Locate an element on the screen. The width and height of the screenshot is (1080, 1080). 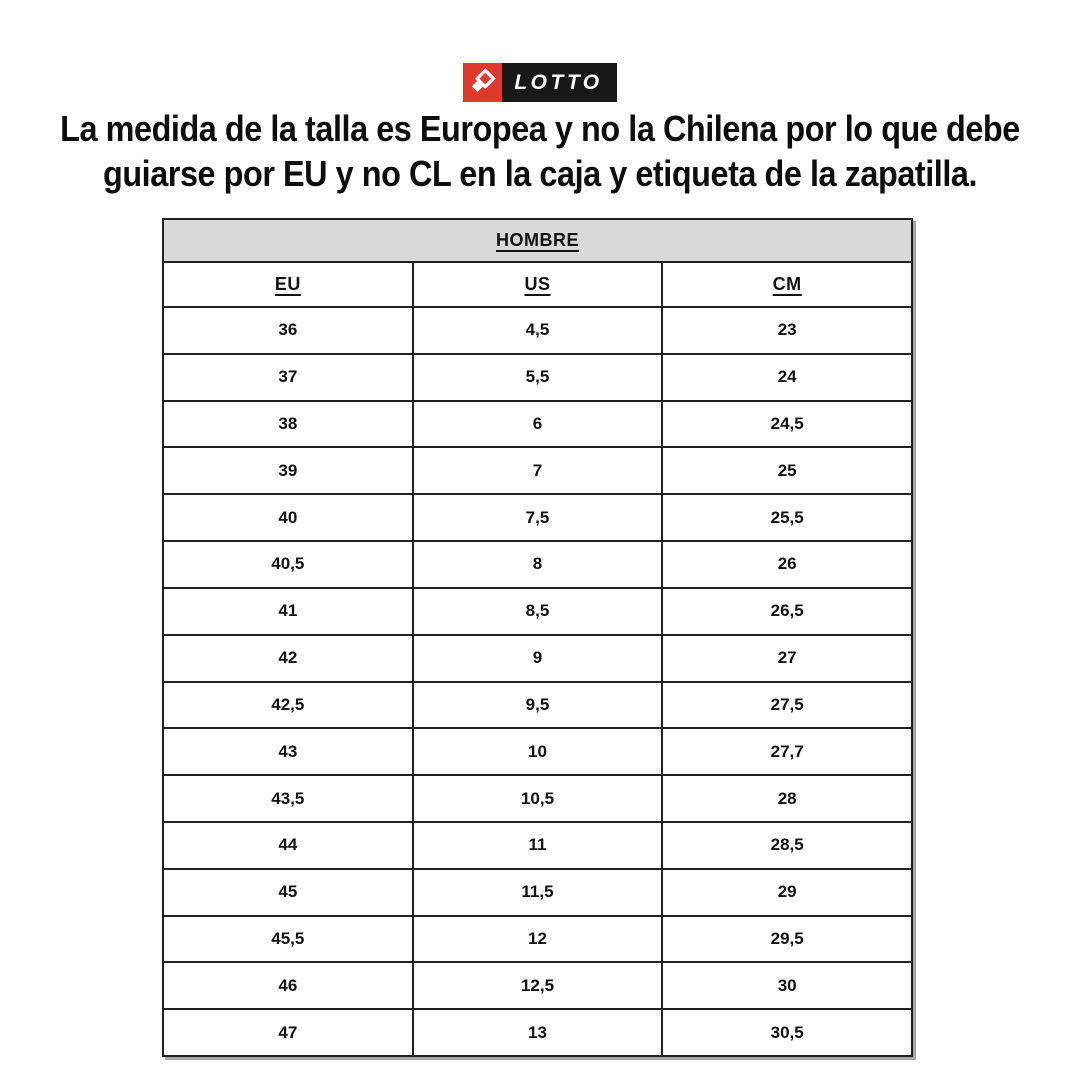
size-cell-eu: 42 is located at coordinates (288, 658).